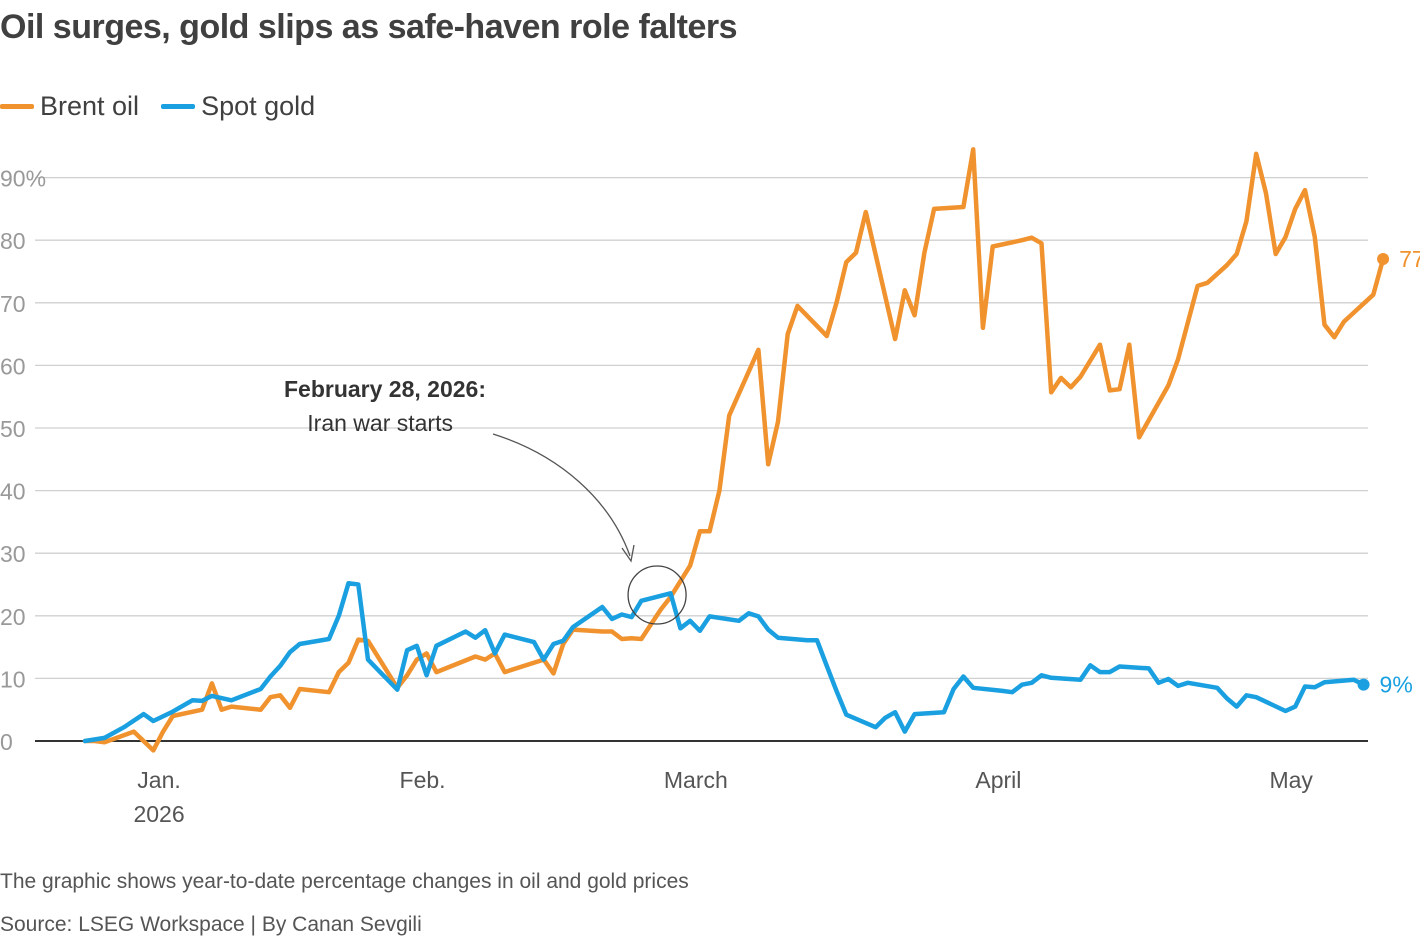 This screenshot has width=1420, height=942. I want to click on y-tick-label: 60, so click(13, 366).